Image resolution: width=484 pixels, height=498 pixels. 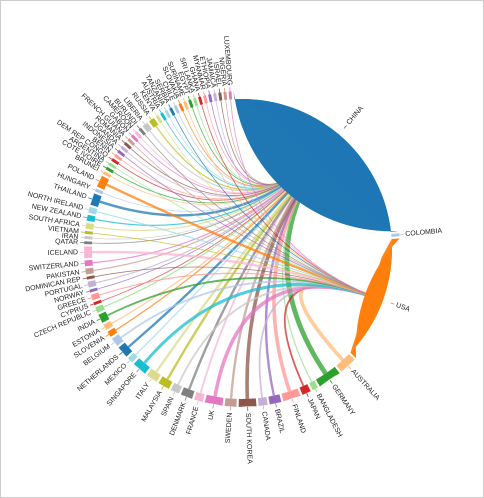 What do you see at coordinates (64, 230) in the screenshot?
I see `category-label: VIETNAM` at bounding box center [64, 230].